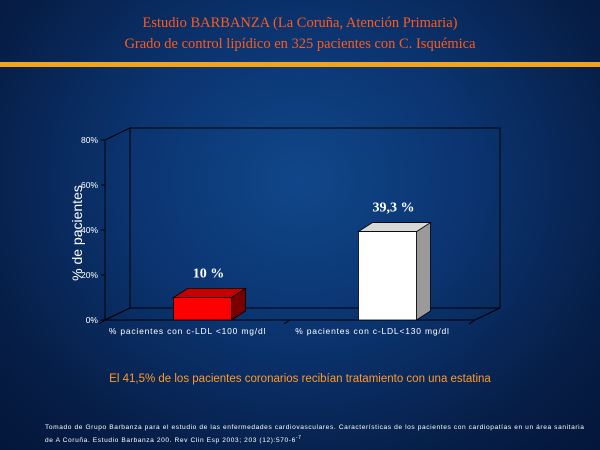 The height and width of the screenshot is (450, 600). What do you see at coordinates (372, 331) in the screenshot?
I see `x-tick-label: % pacientes con c-LDL<130 mg/dl` at bounding box center [372, 331].